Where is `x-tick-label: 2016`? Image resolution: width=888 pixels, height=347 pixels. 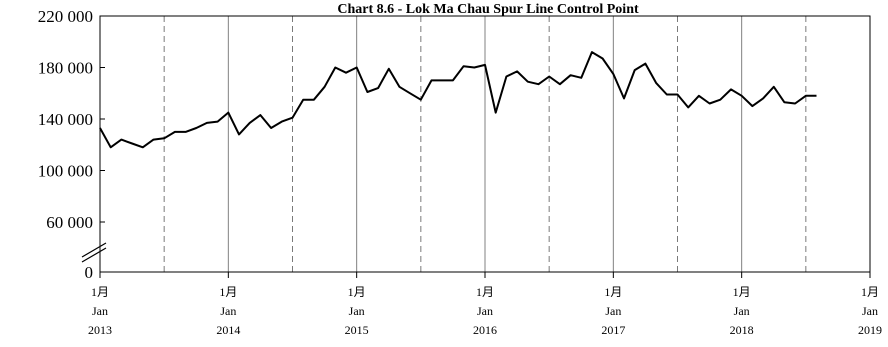
x-tick-label: 2016 is located at coordinates (485, 330).